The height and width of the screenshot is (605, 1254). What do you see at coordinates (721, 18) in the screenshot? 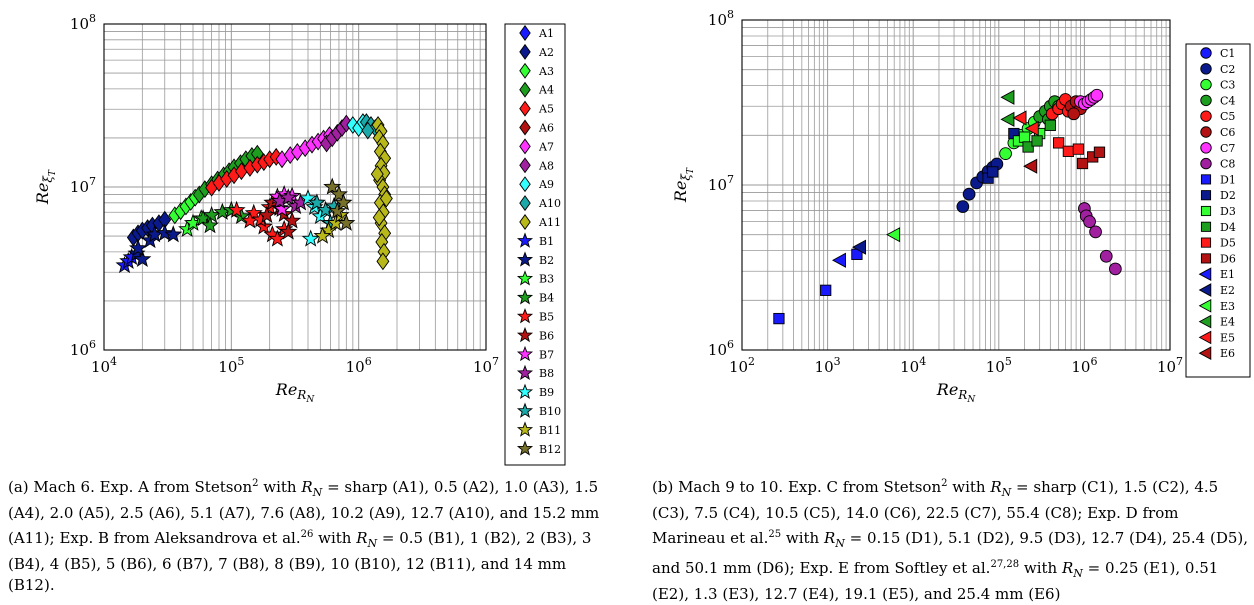
I see `y-tick-label: 10⁸` at bounding box center [721, 18].